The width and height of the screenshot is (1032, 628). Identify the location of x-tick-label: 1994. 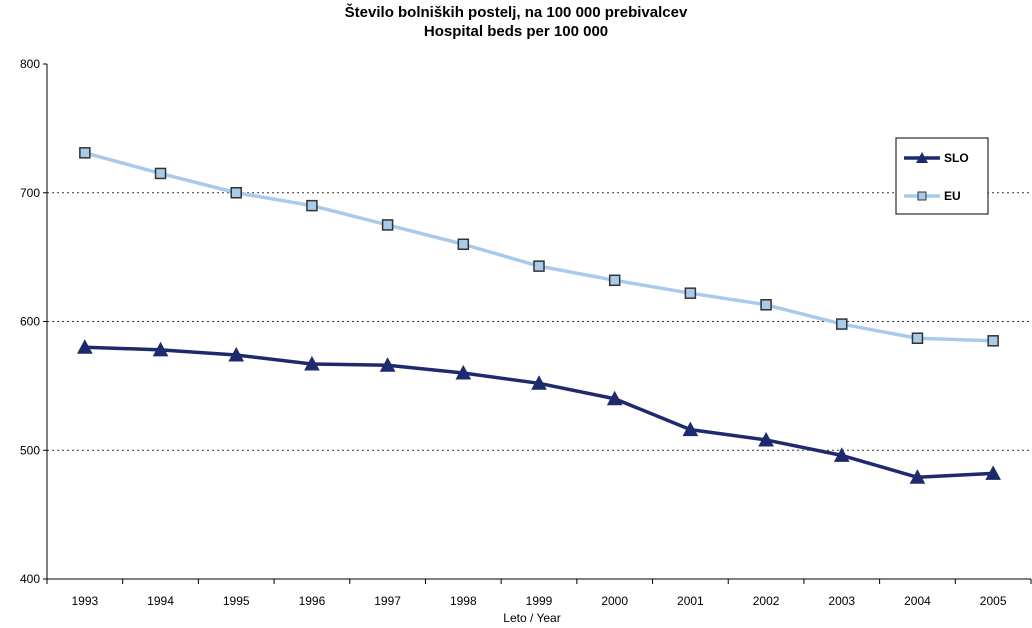
(160, 601).